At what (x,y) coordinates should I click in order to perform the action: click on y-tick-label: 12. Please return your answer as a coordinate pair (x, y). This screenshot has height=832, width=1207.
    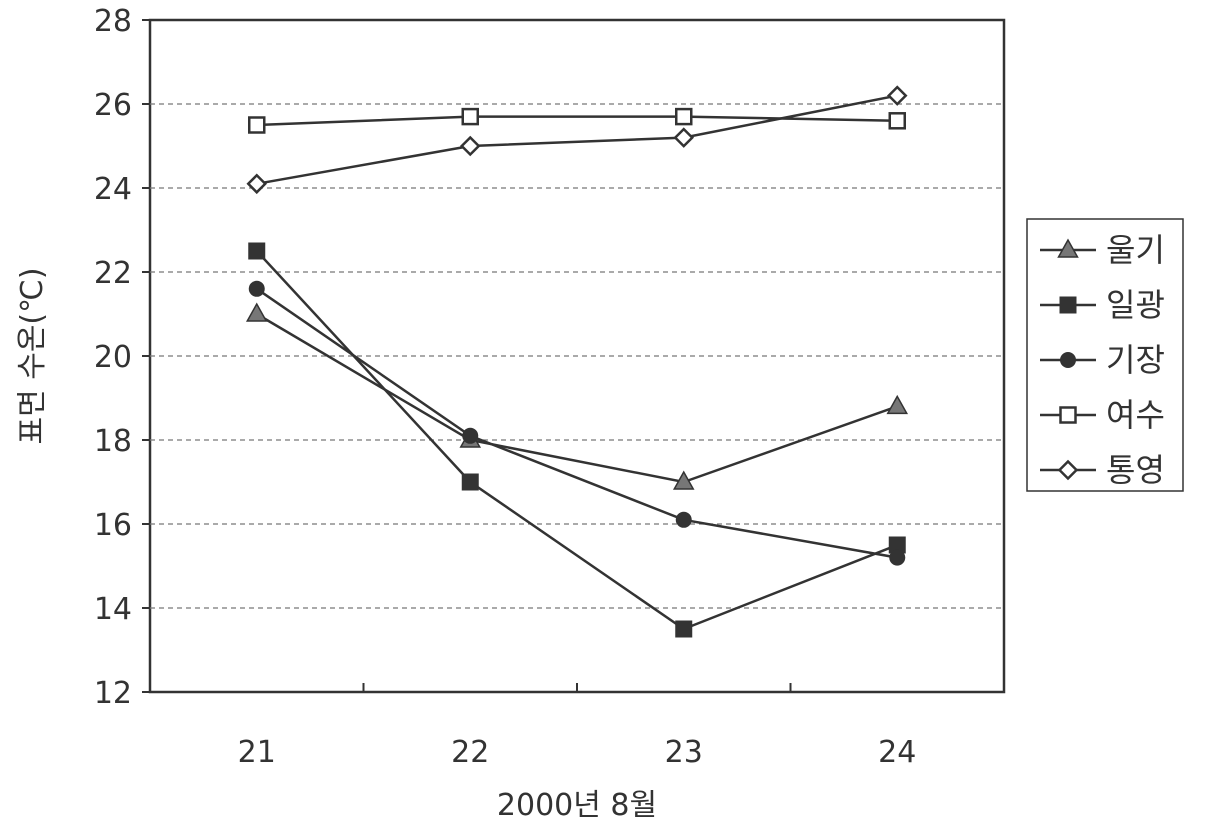
    Looking at the image, I should click on (113, 693).